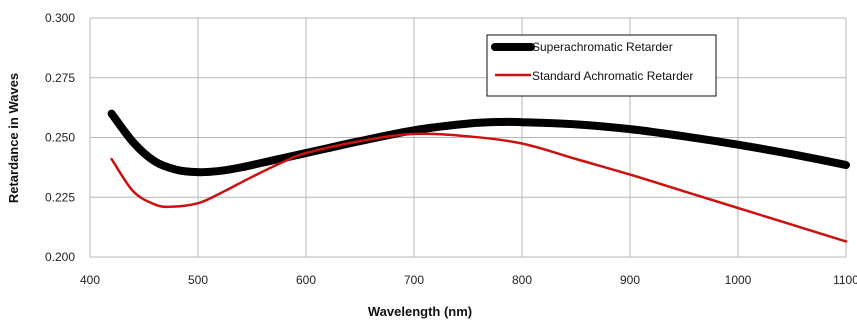  Describe the element at coordinates (420, 311) in the screenshot. I see `x-axis-label: Wavelength (nm)` at that location.